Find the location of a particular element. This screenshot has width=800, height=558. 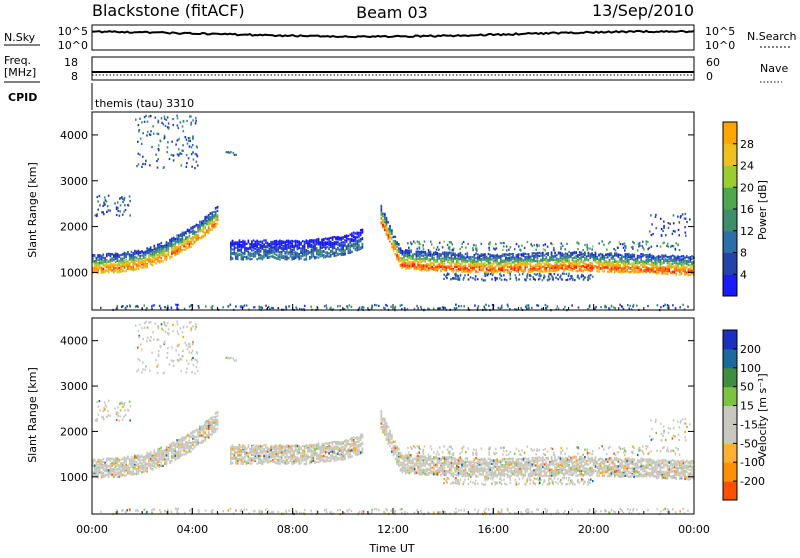

freq-unit-label: [MHz] is located at coordinates (20, 72).